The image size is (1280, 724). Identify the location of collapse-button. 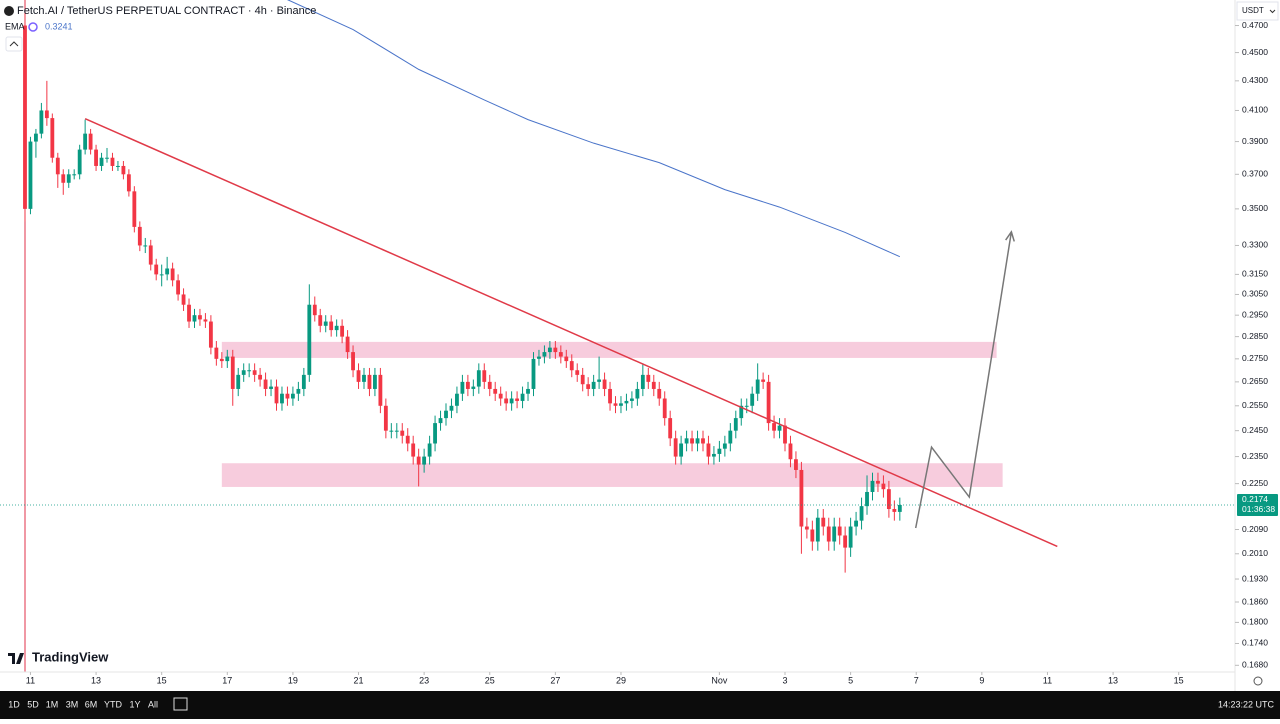
(14, 44).